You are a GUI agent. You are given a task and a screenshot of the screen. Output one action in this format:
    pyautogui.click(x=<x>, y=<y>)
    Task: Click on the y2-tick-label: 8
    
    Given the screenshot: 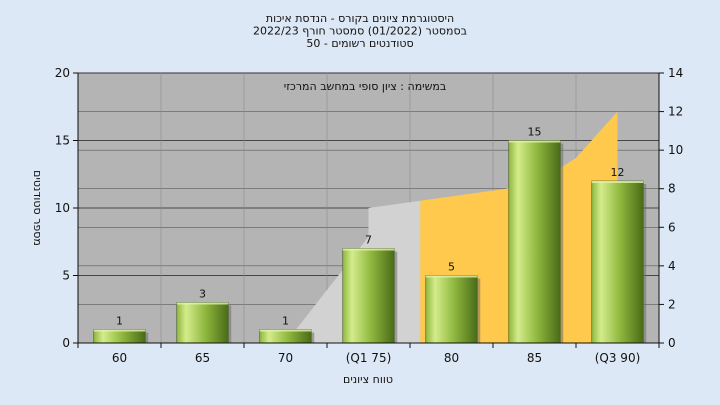 What is the action you would take?
    pyautogui.click(x=672, y=189)
    